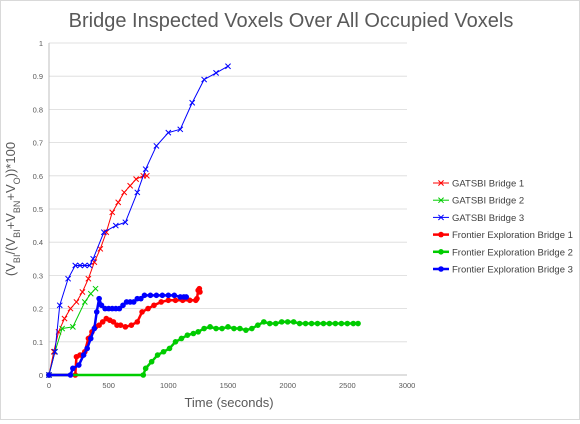 This screenshot has width=580, height=424. What do you see at coordinates (488, 201) in the screenshot?
I see `legend-label: GATSBI Bridge 2` at bounding box center [488, 201].